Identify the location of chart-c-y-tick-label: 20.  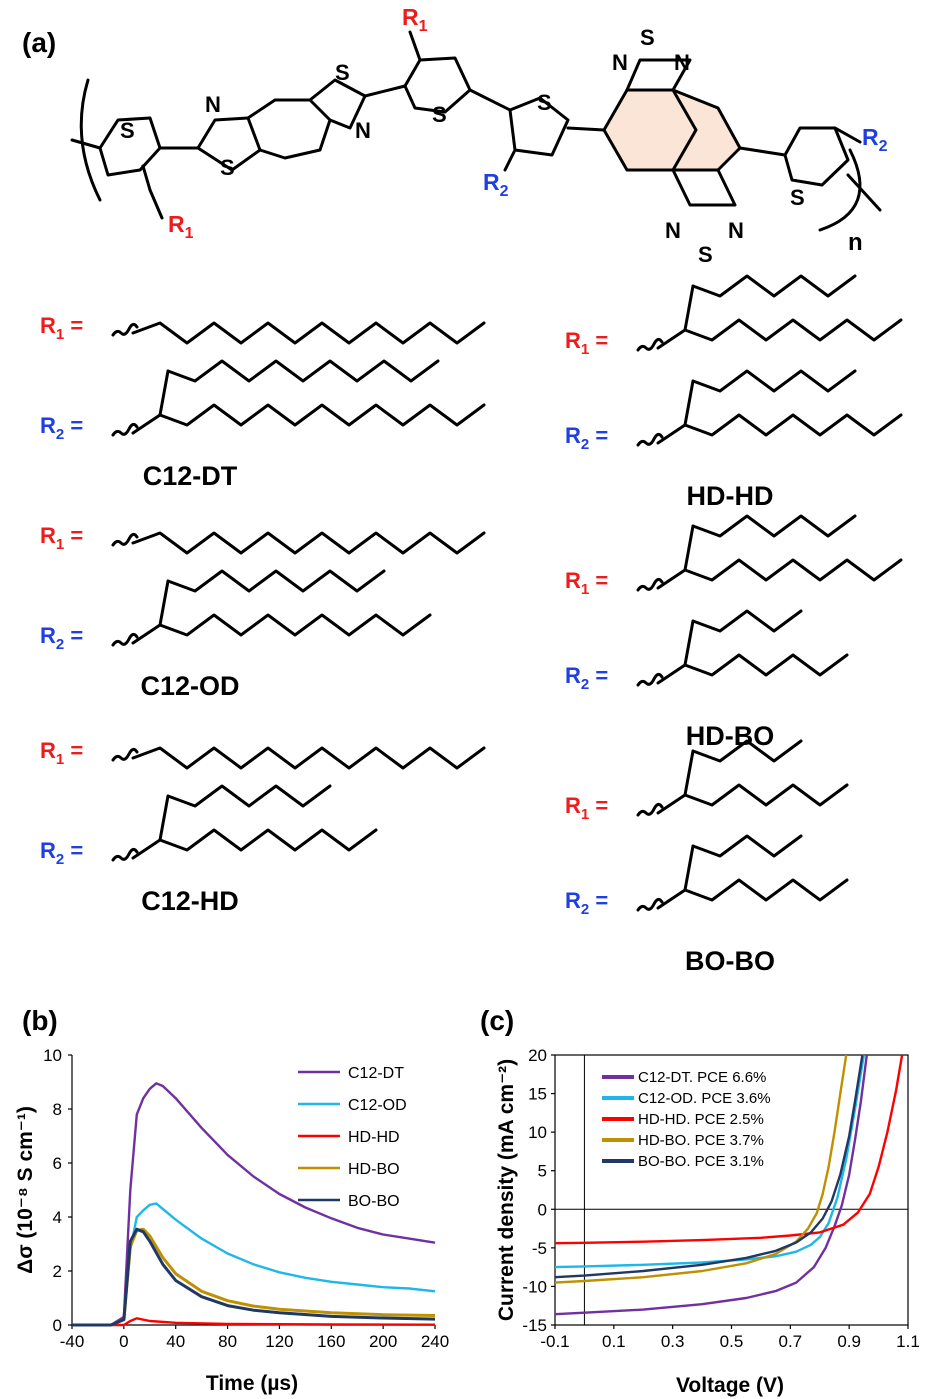
(537, 1055).